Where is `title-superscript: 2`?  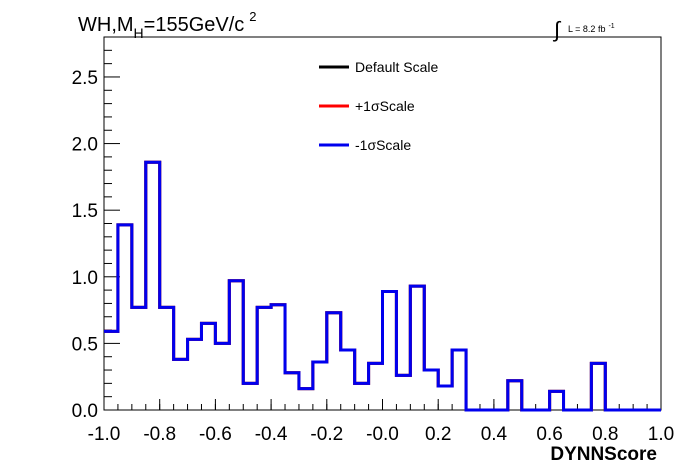 title-superscript: 2 is located at coordinates (252, 16).